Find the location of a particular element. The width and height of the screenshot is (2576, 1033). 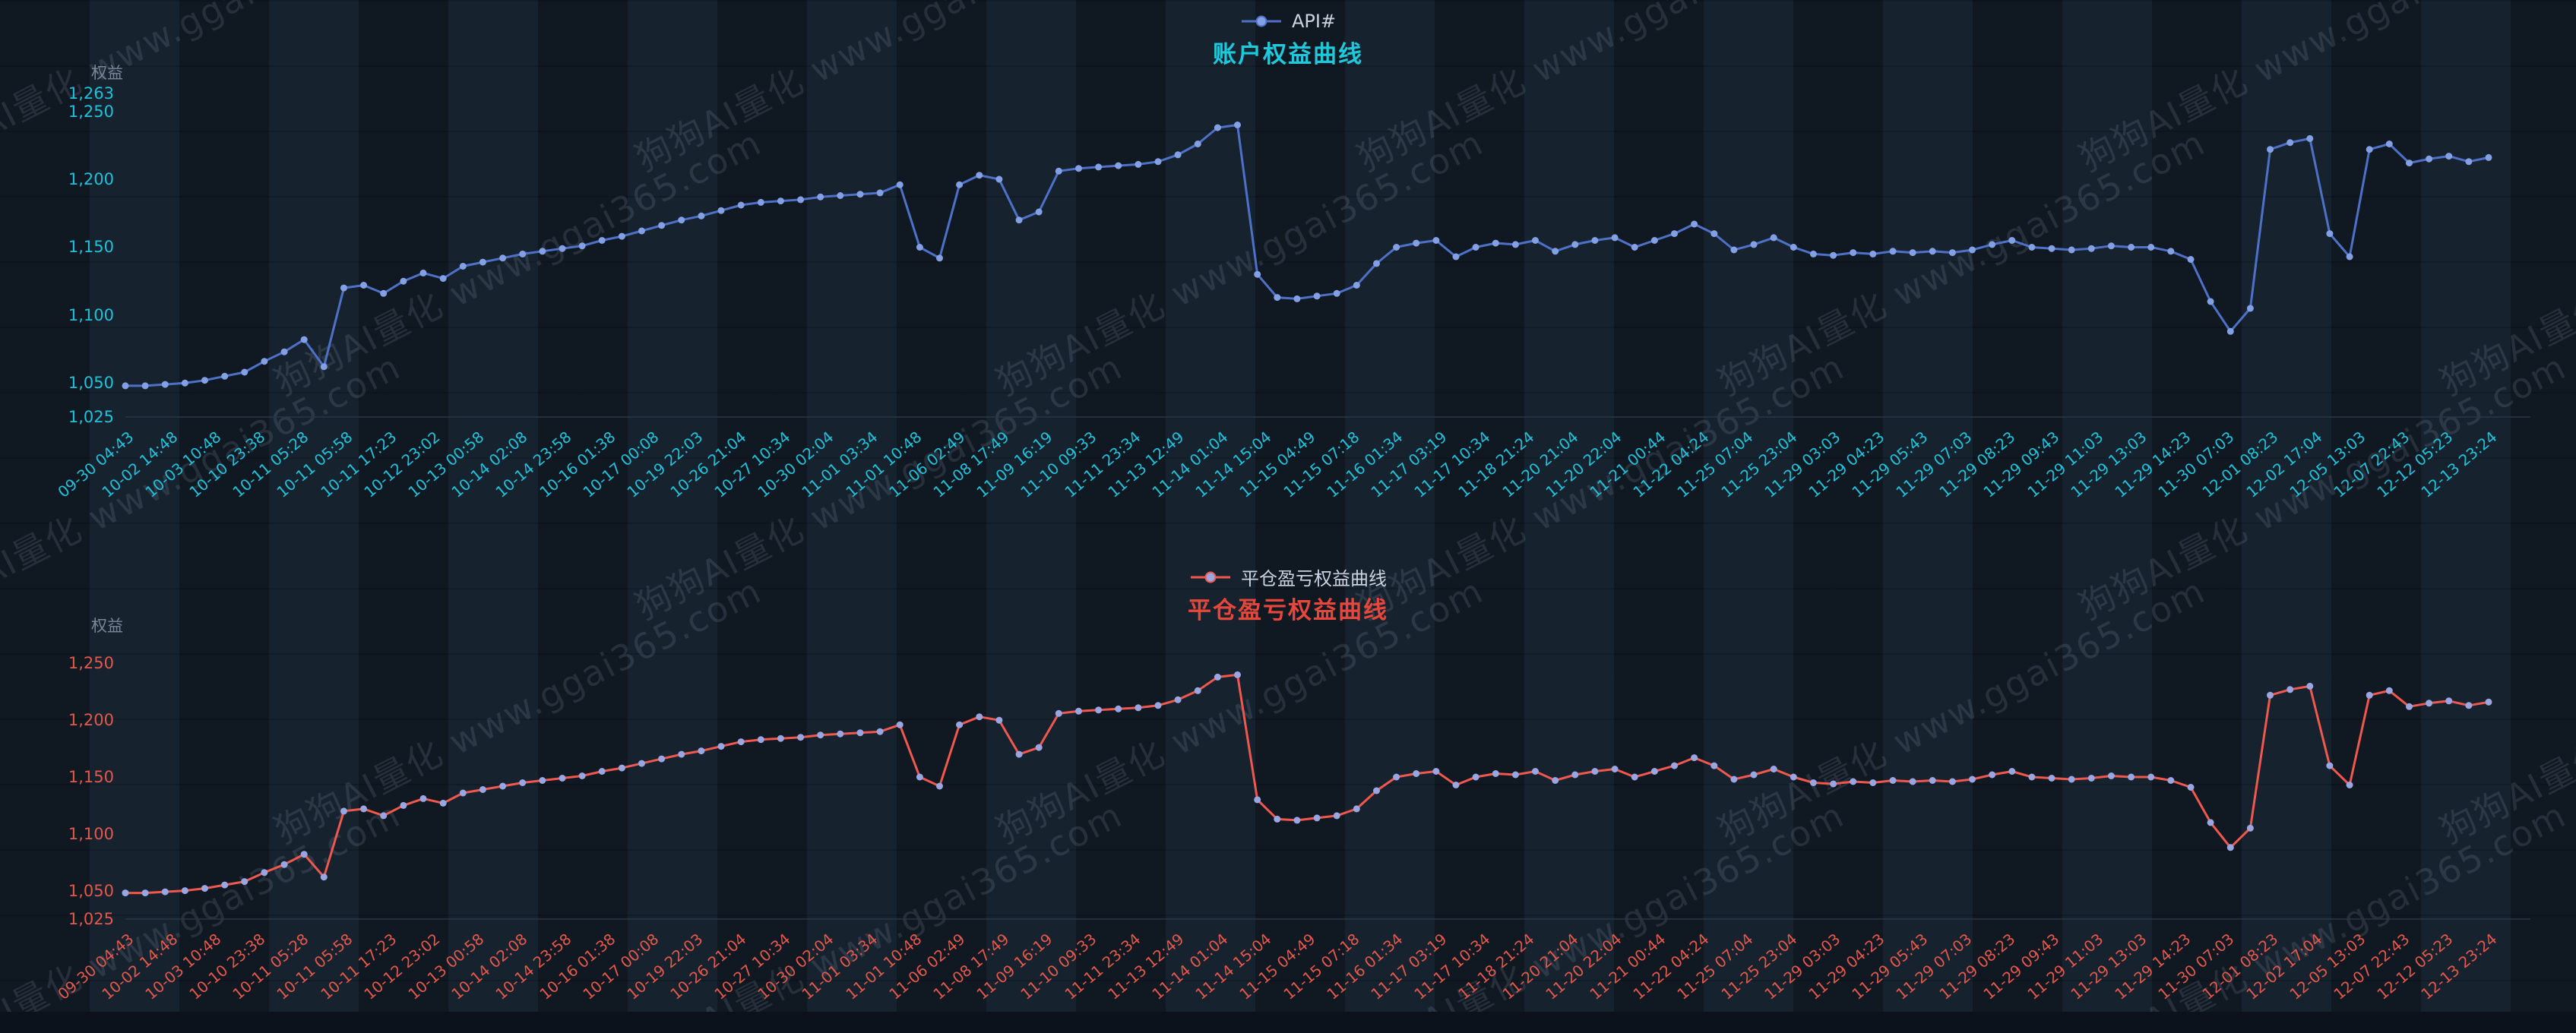

legend-closed-pnl: 平仓盈亏权益曲线 is located at coordinates (1288, 577).